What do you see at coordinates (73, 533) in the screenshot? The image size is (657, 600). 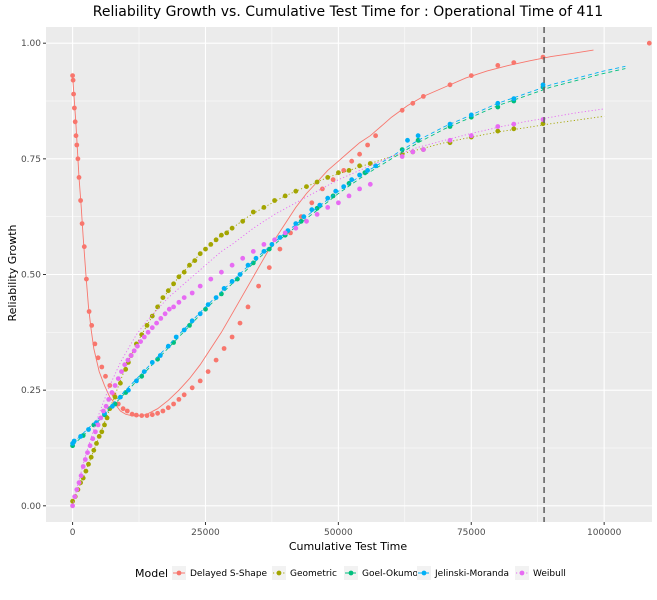 I see `x-tick-label: 0` at bounding box center [73, 533].